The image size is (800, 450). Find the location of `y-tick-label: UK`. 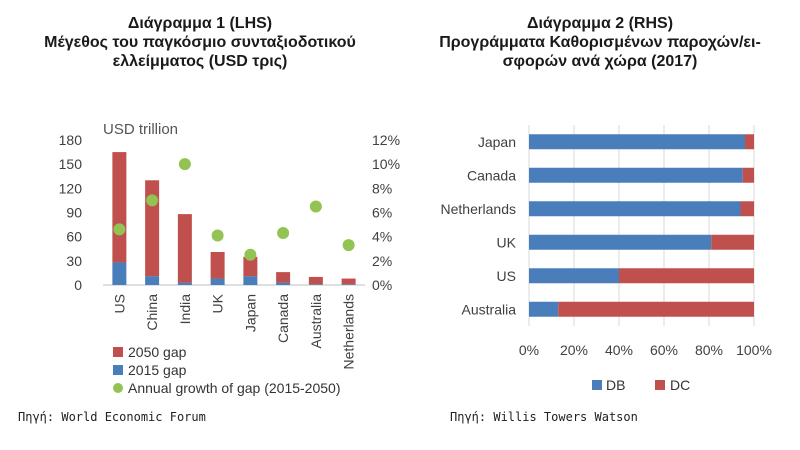

y-tick-label: UK is located at coordinates (507, 242).